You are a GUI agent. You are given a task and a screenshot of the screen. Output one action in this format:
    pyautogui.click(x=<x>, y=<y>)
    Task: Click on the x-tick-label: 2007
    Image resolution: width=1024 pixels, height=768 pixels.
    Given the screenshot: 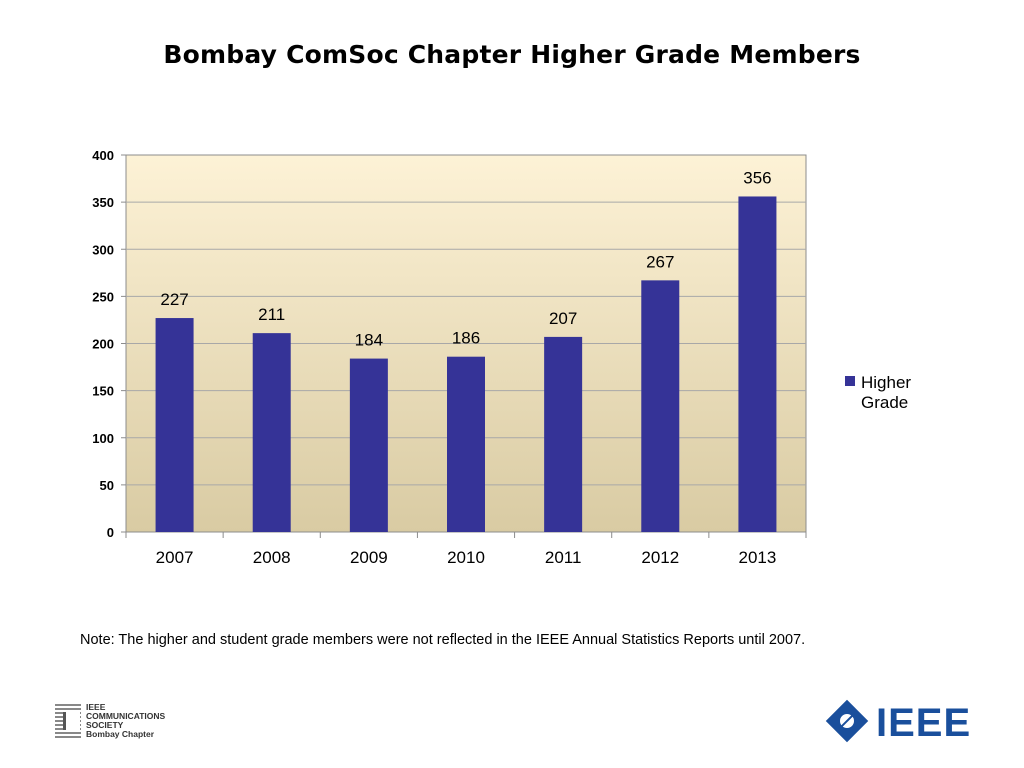 What is the action you would take?
    pyautogui.click(x=175, y=557)
    